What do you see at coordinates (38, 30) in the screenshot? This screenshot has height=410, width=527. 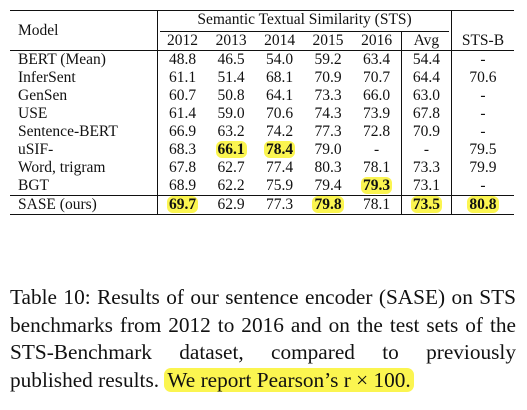 I see `model-column-header: Model` at bounding box center [38, 30].